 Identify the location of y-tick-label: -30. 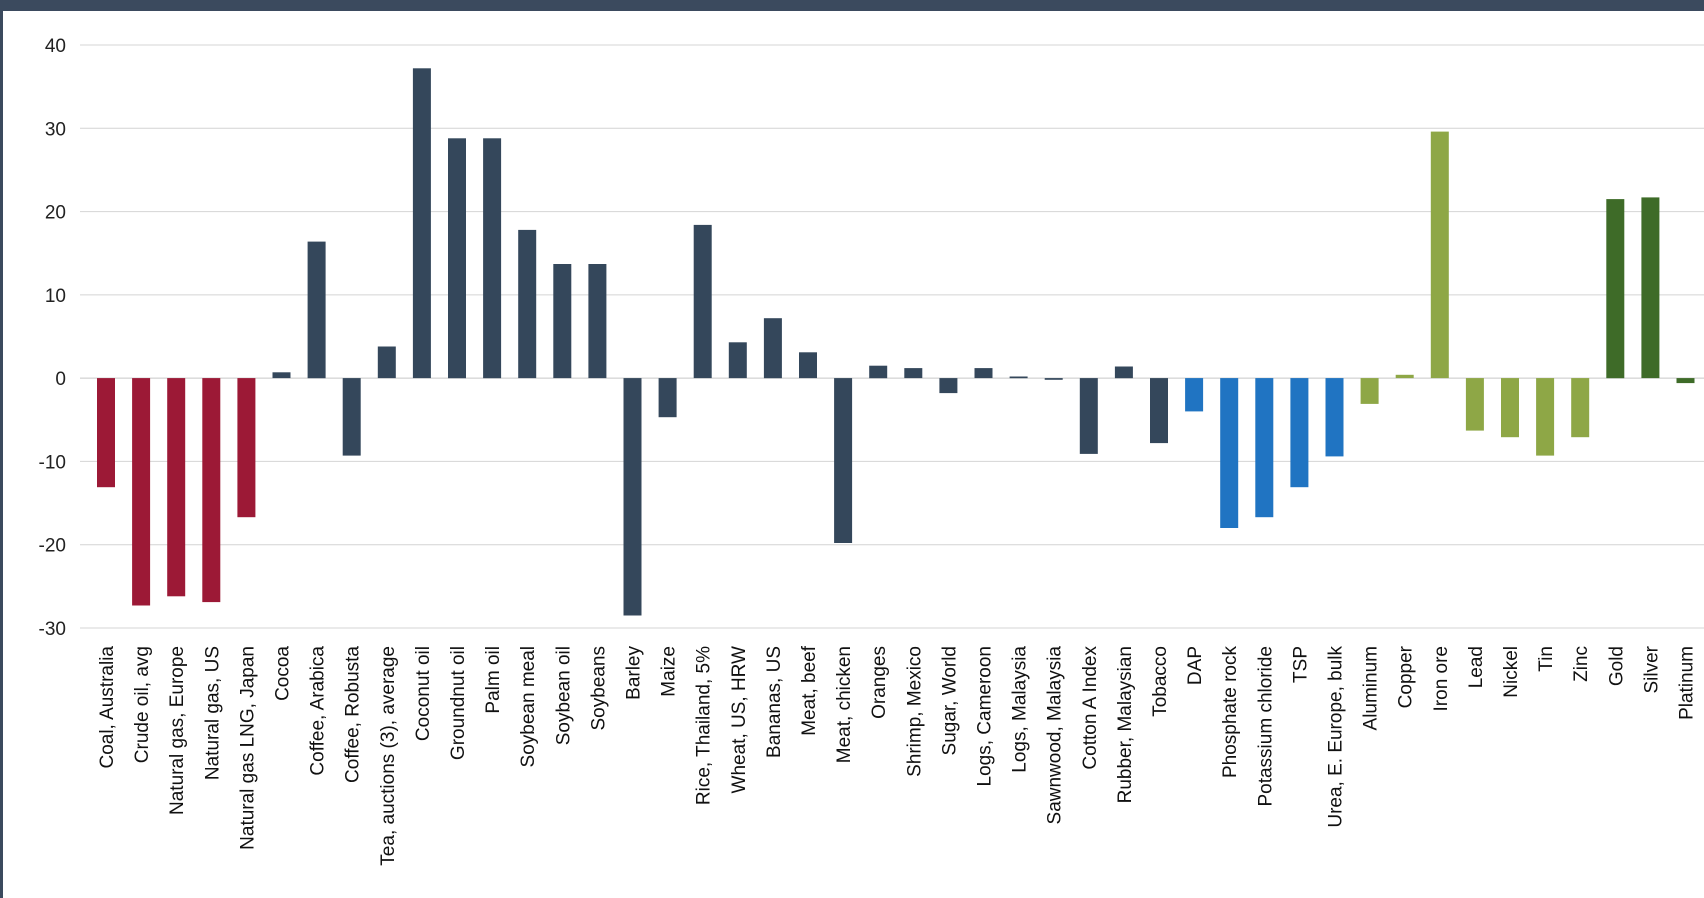
(52, 629).